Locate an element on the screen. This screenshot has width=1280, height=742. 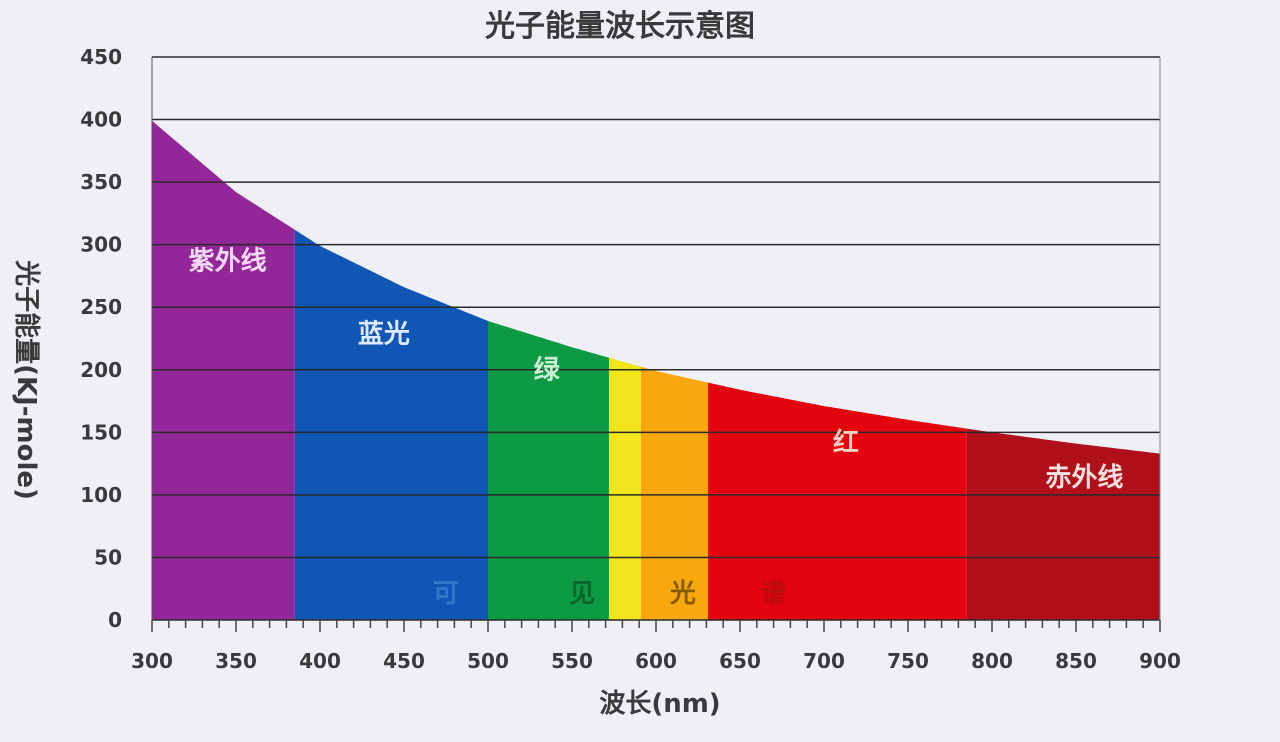
visible-spectrum-char: 可 is located at coordinates (446, 594).